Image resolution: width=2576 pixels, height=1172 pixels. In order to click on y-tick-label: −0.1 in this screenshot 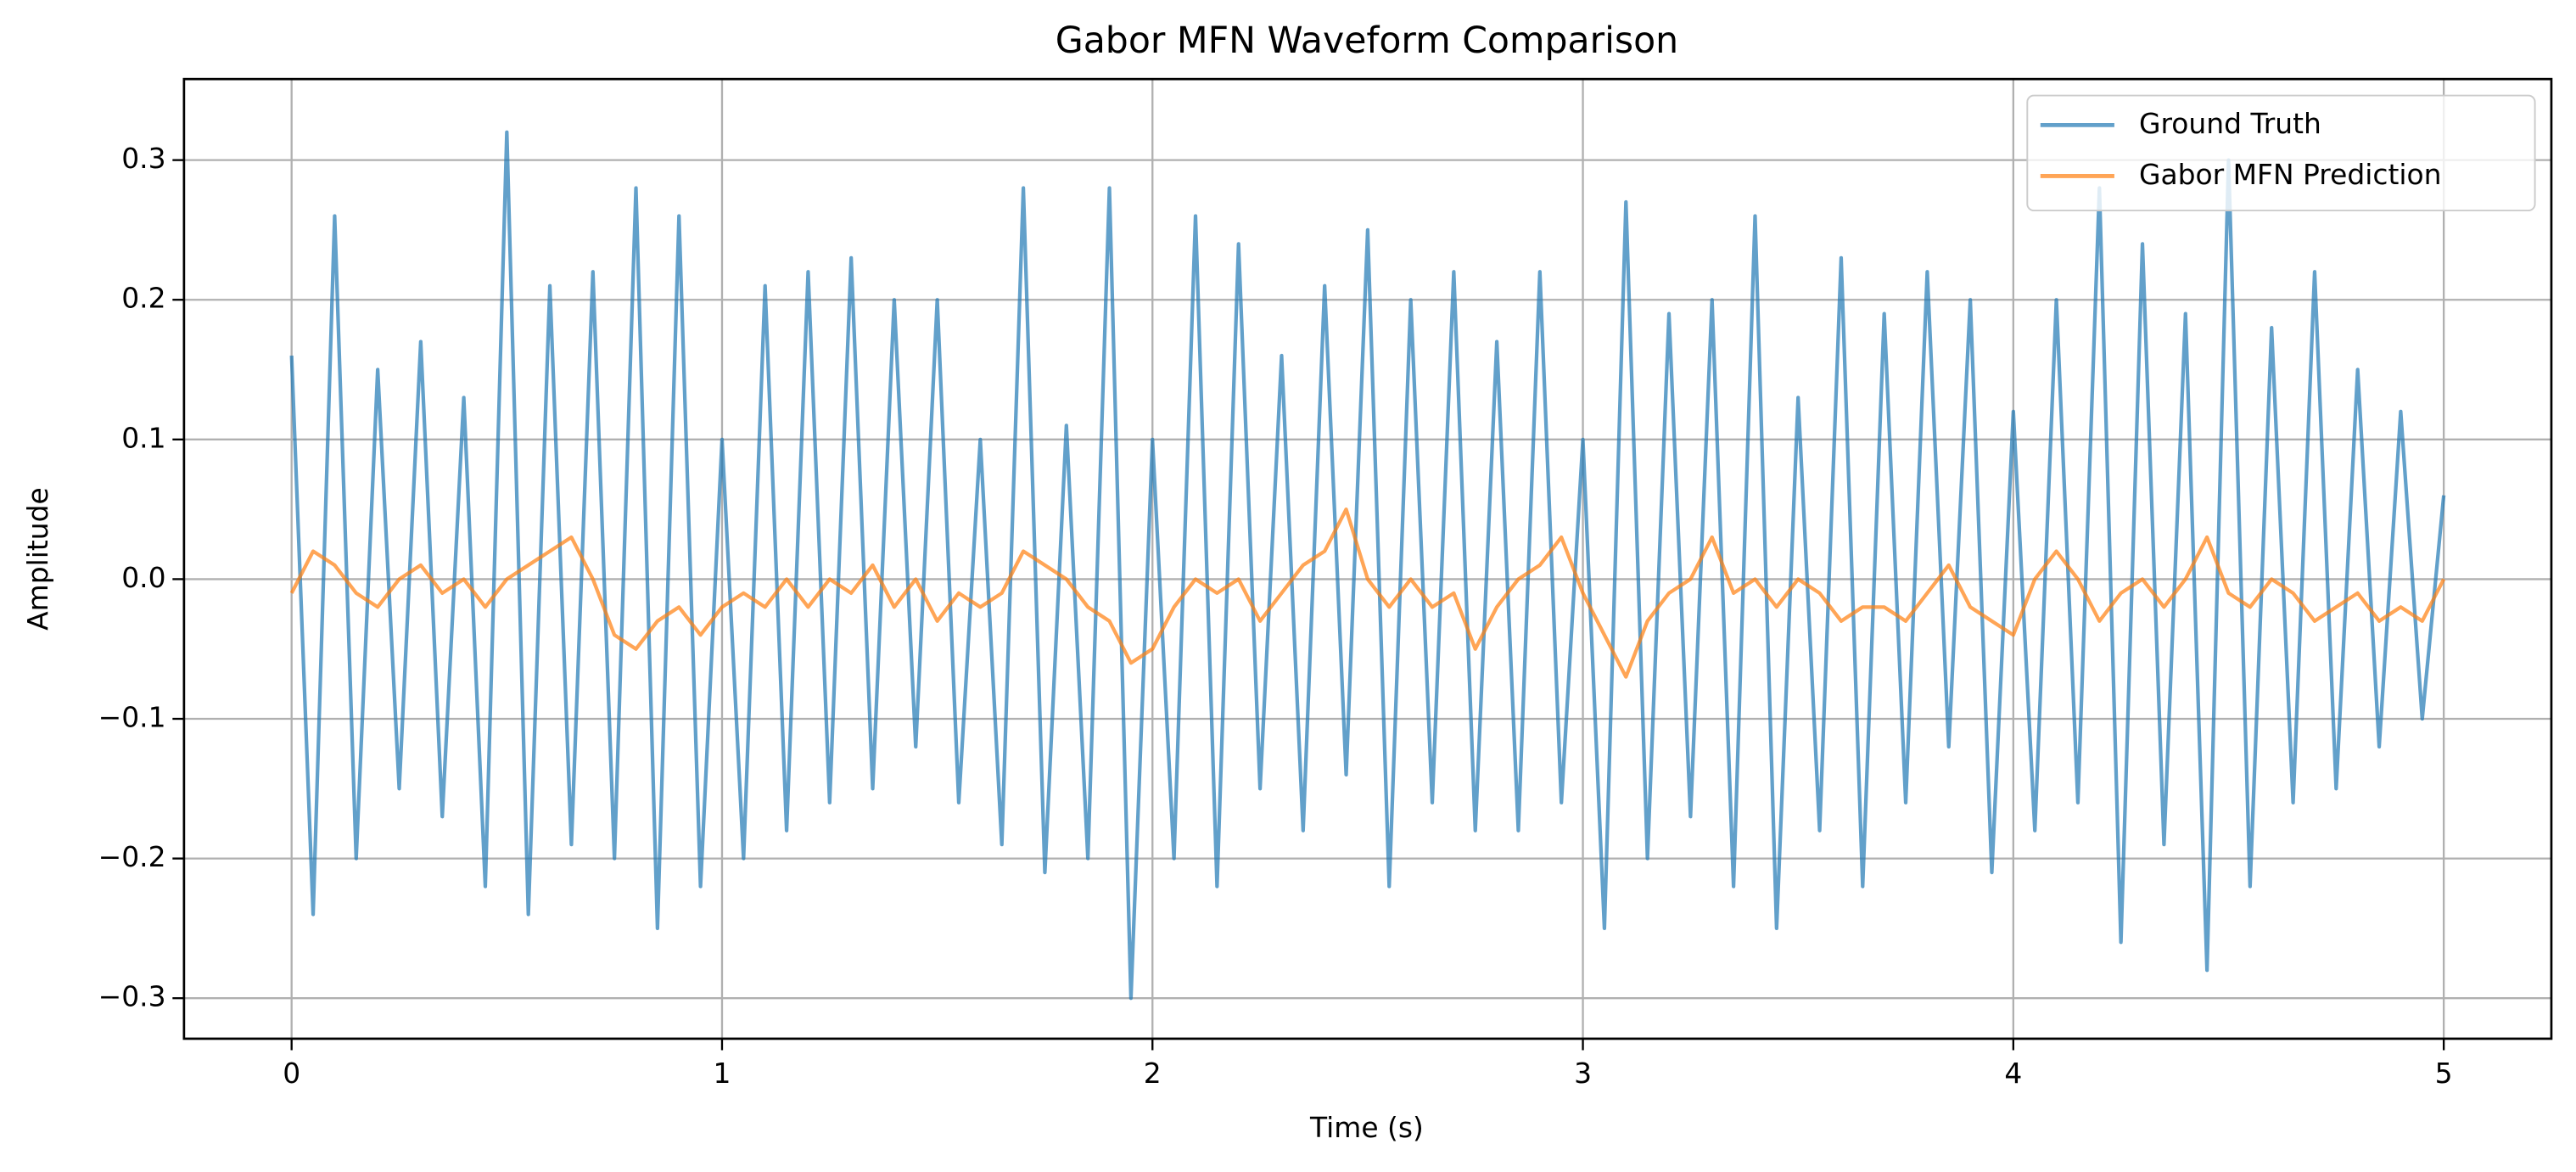, I will do `click(132, 717)`.